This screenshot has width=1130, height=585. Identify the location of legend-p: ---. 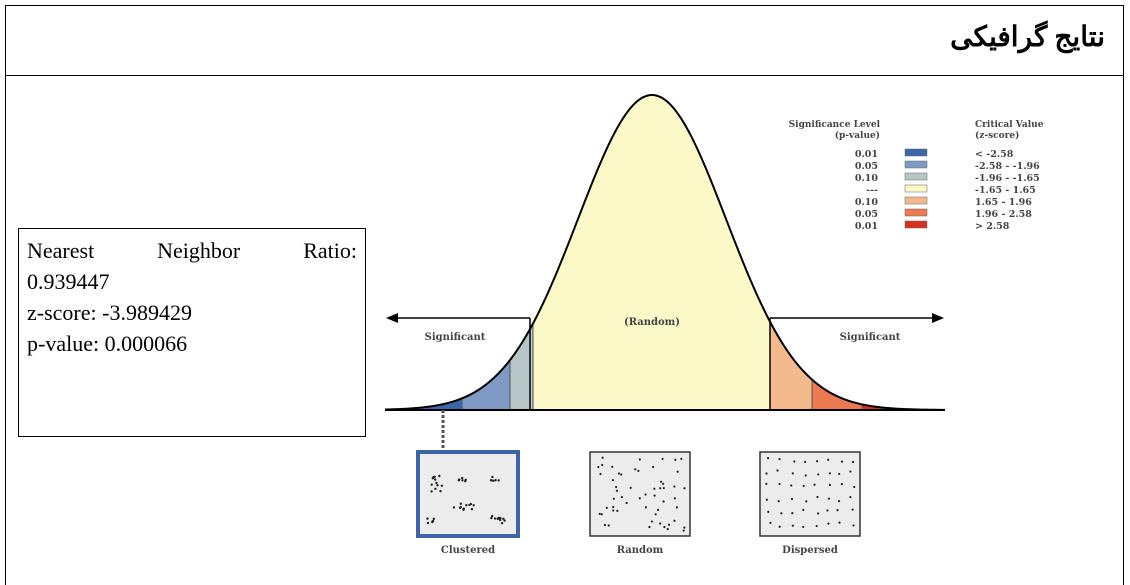
(872, 190).